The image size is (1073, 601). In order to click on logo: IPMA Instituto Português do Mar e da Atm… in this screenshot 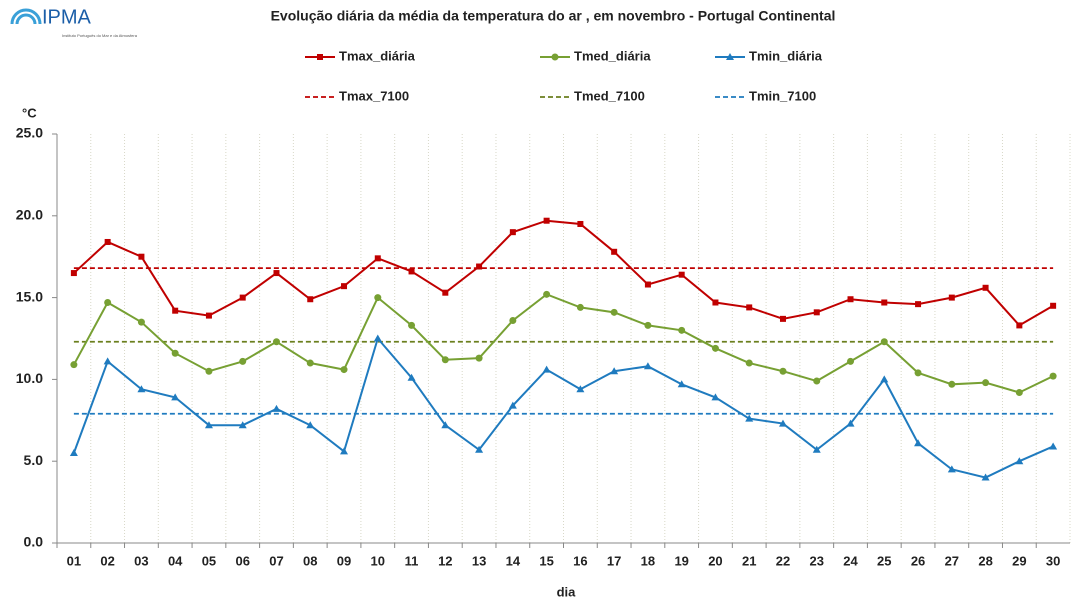, I will do `click(74, 22)`.